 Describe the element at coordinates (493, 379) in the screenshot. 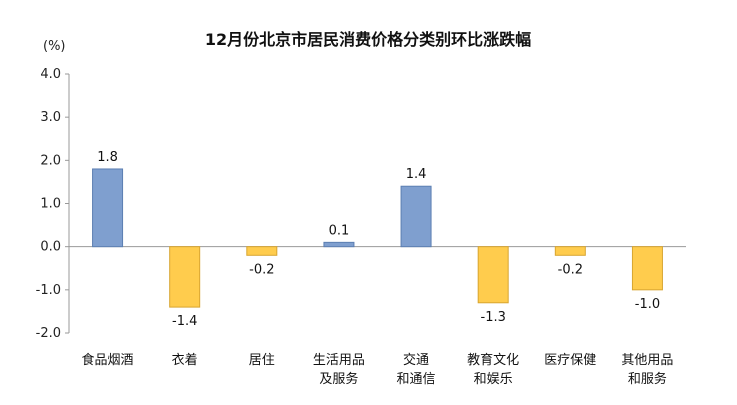

I see `x-category-label: 和娱乐` at that location.